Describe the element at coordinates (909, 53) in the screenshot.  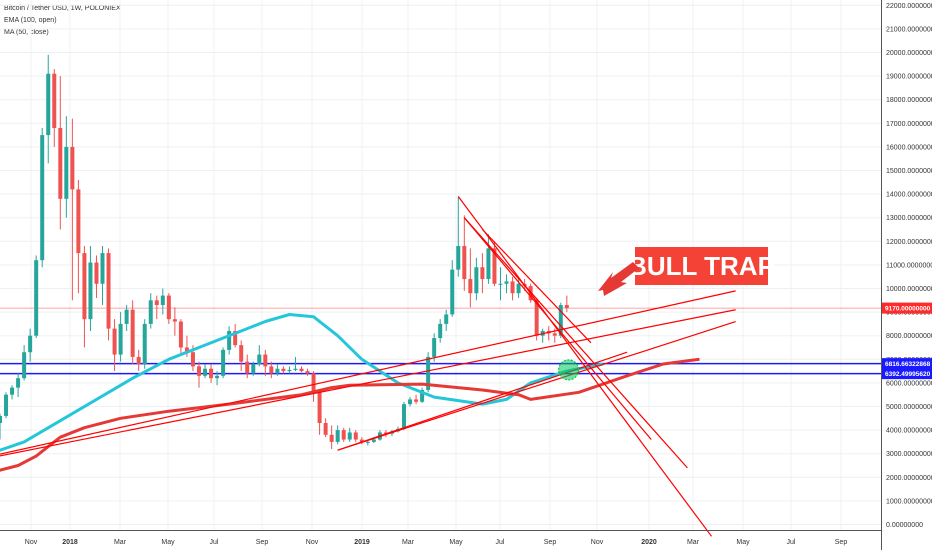
I see `y-tick-label: 20000.00000000` at that location.